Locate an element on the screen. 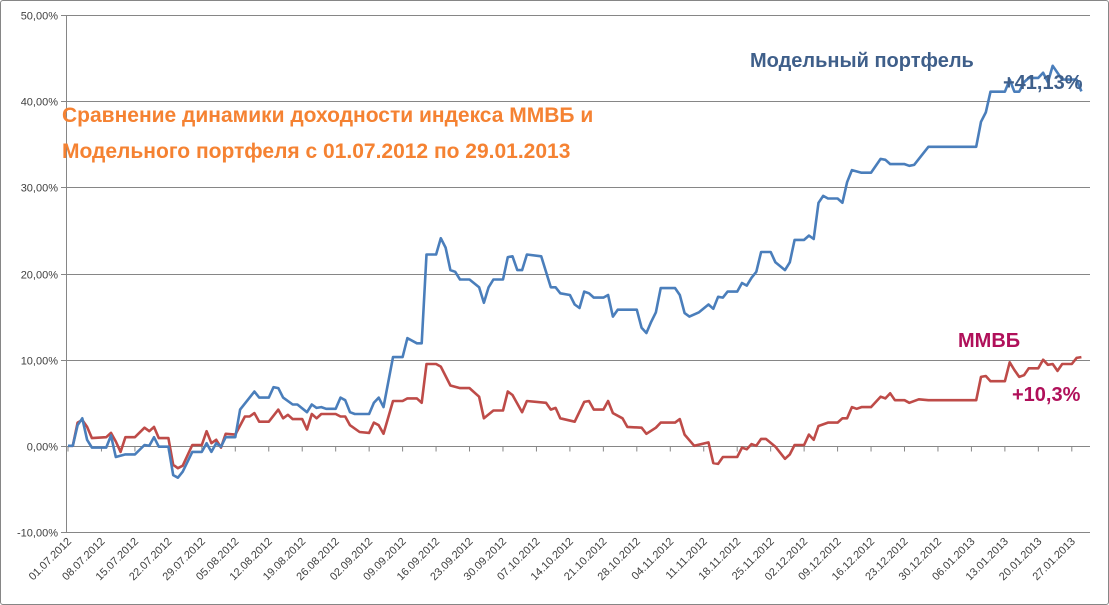 The width and height of the screenshot is (1109, 605). portfolio-series-label: Модельный портфель is located at coordinates (862, 61).